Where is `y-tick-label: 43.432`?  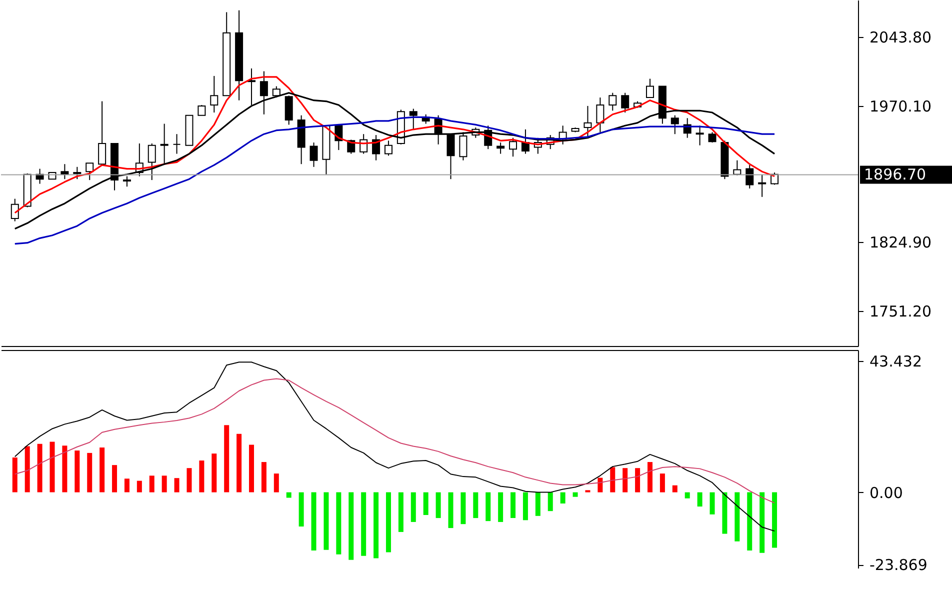 y-tick-label: 43.432 is located at coordinates (896, 361).